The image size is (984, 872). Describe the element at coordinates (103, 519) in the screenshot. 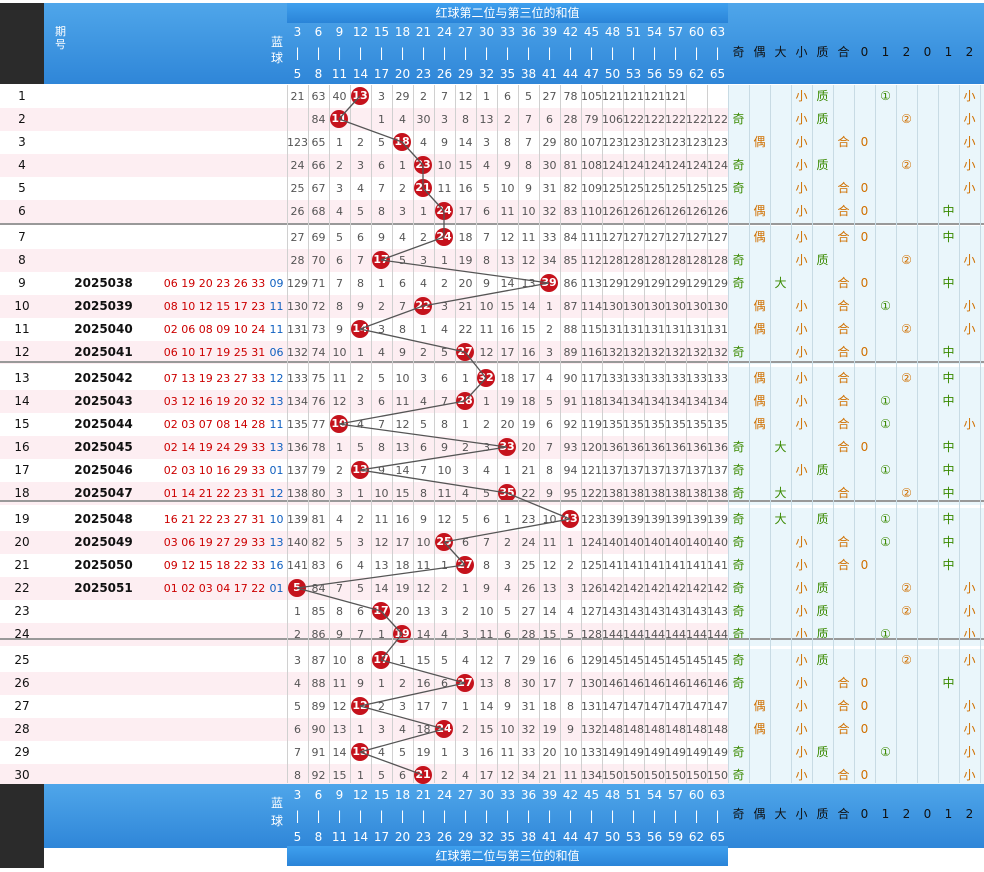

I see `period-id: 2025048` at that location.